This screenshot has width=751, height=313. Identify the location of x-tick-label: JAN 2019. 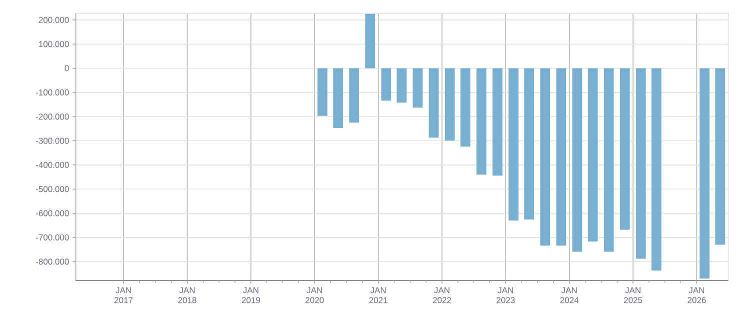
(251, 295).